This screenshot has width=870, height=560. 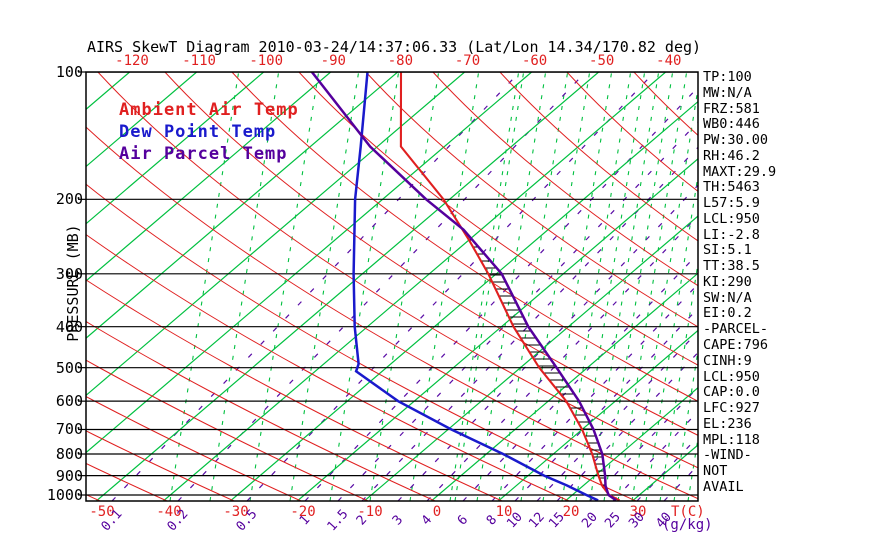 I want to click on pressure-tick-label: 100, so click(x=69, y=72).